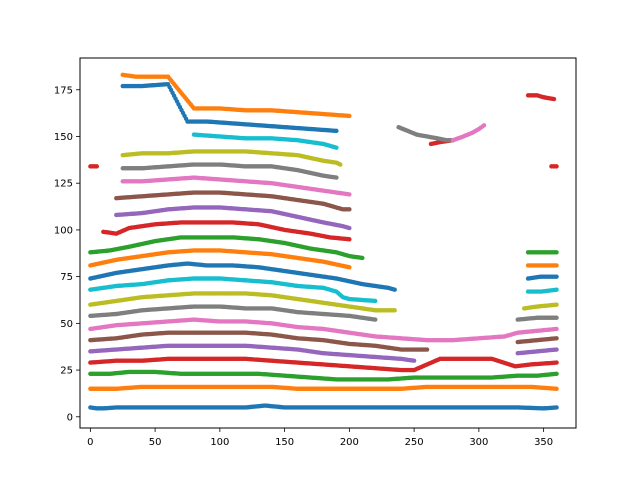 This screenshot has width=640, height=480. Describe the element at coordinates (155, 442) in the screenshot. I see `x-tick-label: 50` at that location.